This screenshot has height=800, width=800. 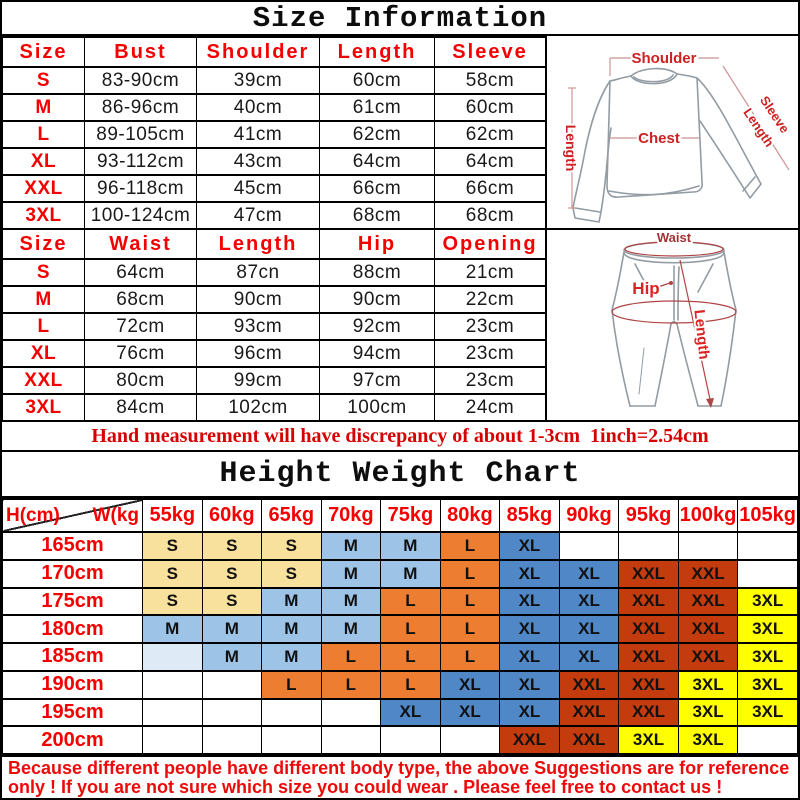 I want to click on pants-length-label: Length, so click(x=701, y=335).